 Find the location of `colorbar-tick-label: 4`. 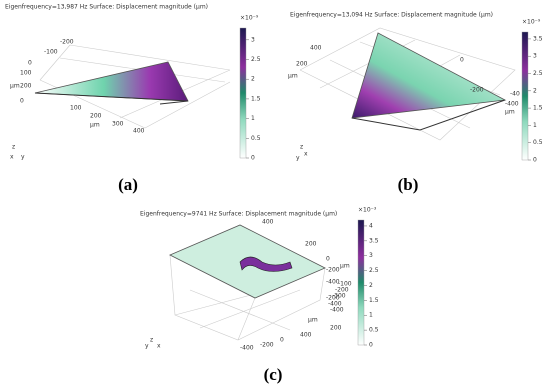

colorbar-tick-label: 4 is located at coordinates (371, 225).